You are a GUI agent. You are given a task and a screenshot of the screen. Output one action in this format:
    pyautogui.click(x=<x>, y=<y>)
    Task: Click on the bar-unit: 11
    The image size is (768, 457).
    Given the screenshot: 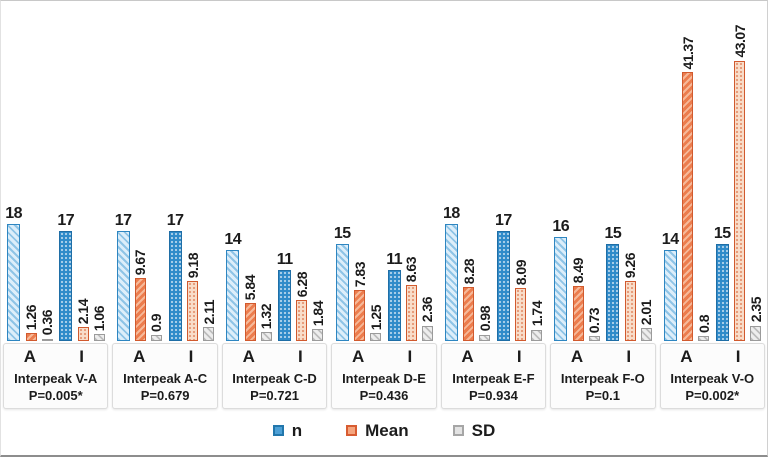 What is the action you would take?
    pyautogui.click(x=394, y=296)
    